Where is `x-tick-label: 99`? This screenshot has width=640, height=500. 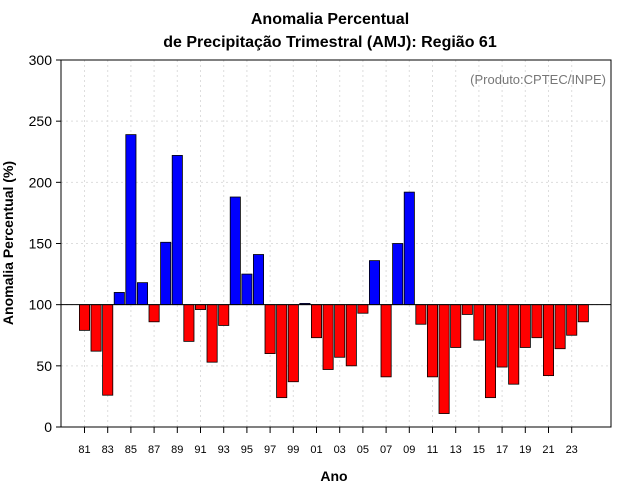
x-tick-label: 99 is located at coordinates (293, 450).